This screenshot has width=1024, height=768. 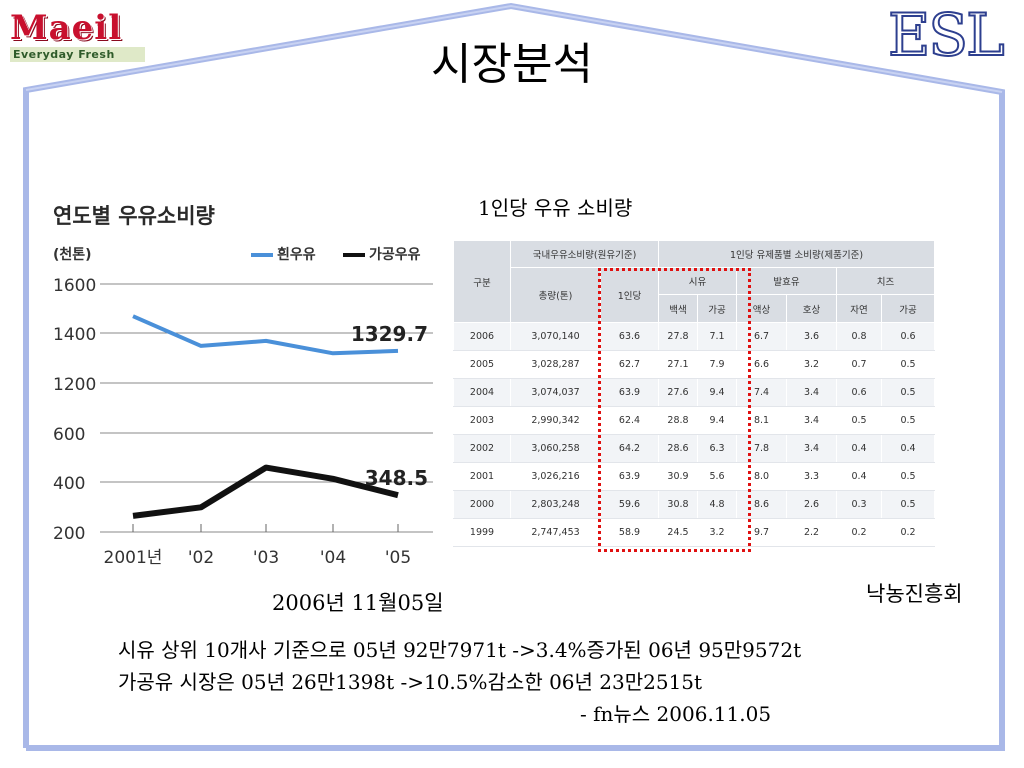 I want to click on table-cell: 0.7, so click(x=859, y=364).